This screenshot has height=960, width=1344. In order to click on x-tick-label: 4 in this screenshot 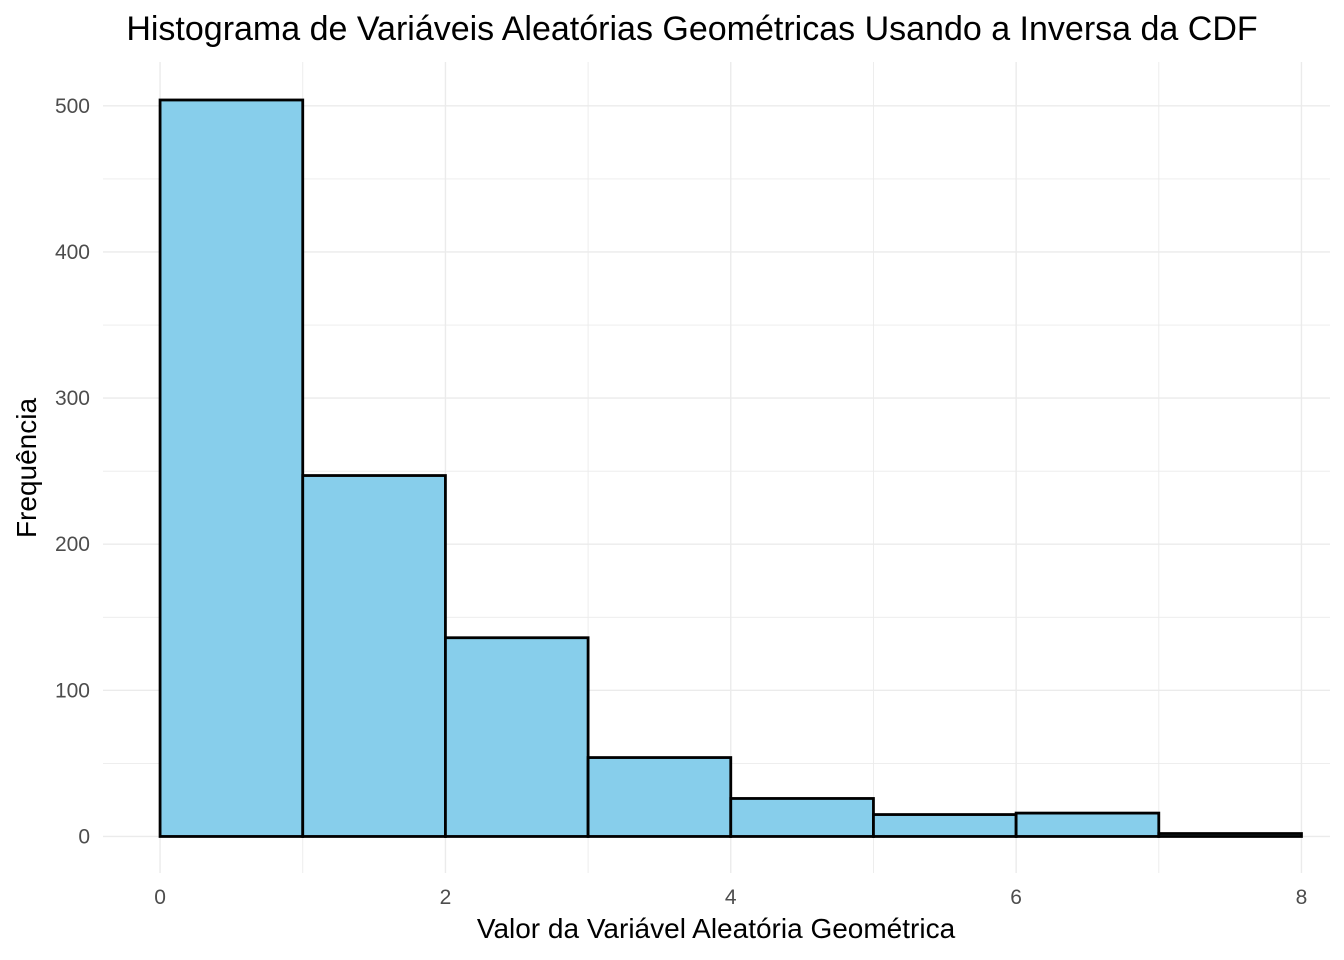, I will do `click(731, 897)`.